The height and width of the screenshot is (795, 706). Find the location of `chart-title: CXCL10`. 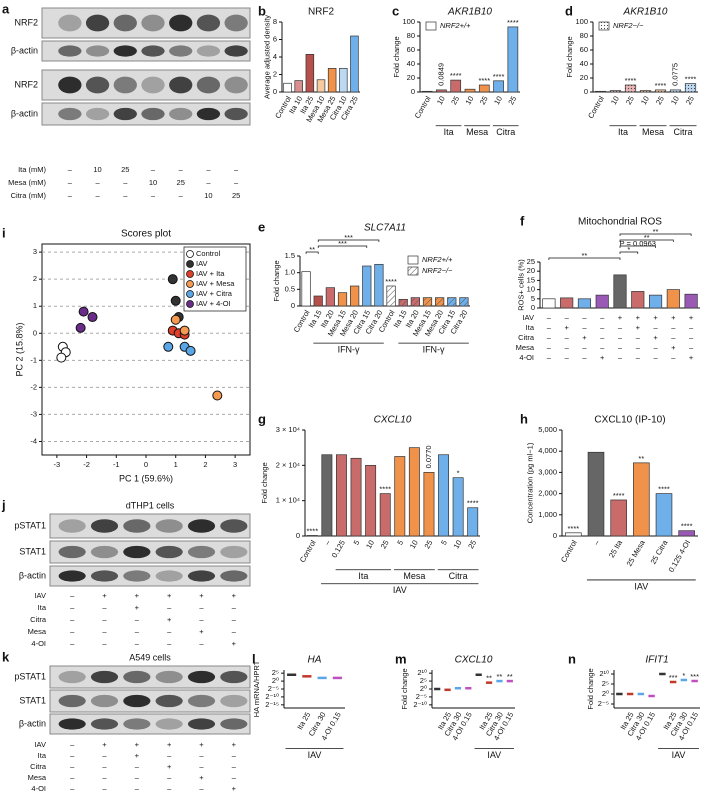

chart-title: CXCL10 is located at coordinates (393, 420).